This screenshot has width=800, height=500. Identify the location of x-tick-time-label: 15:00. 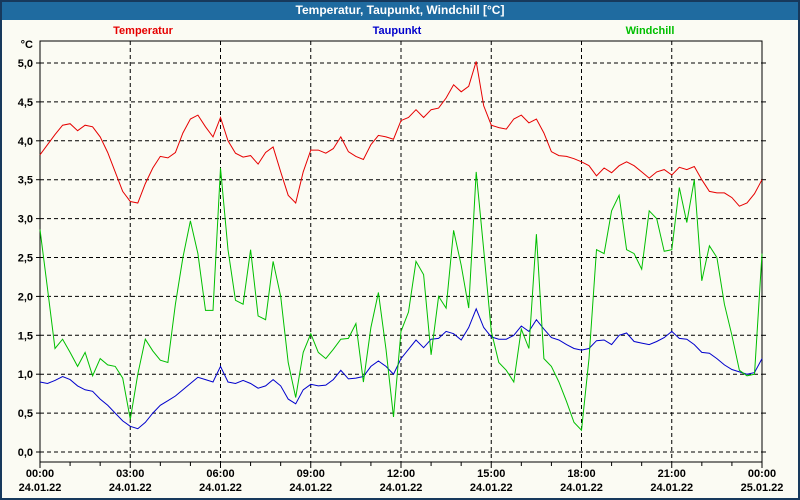
(491, 474).